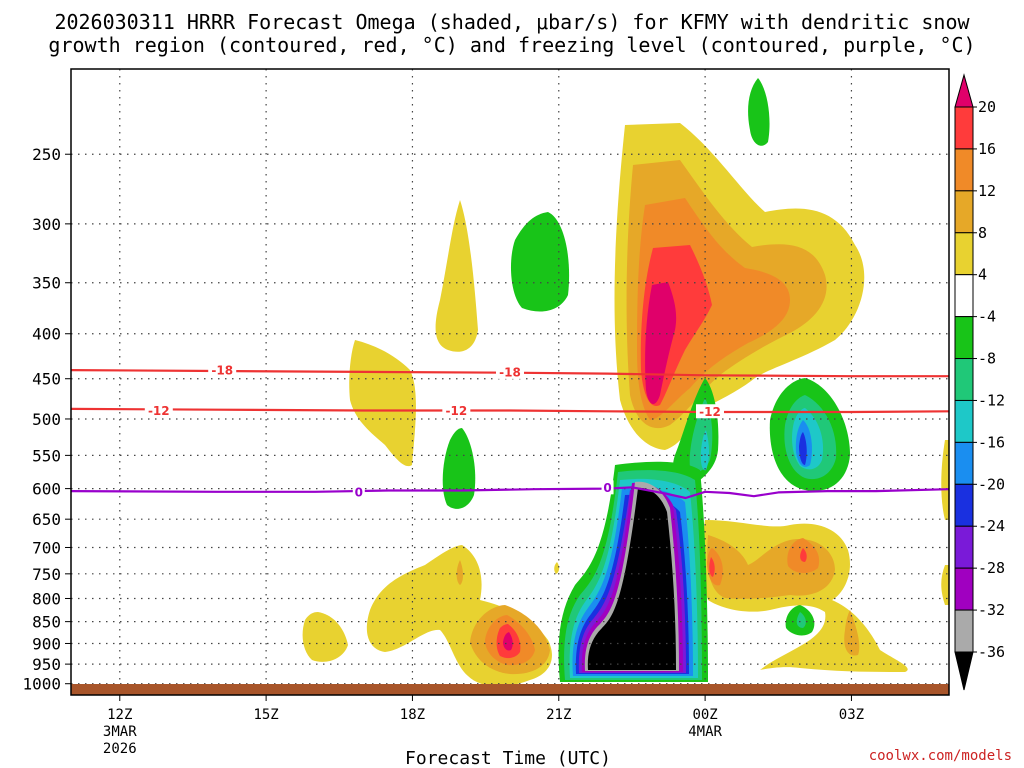 The height and width of the screenshot is (768, 1024). Describe the element at coordinates (851, 715) in the screenshot. I see `x-tick-label: 03Z` at that location.